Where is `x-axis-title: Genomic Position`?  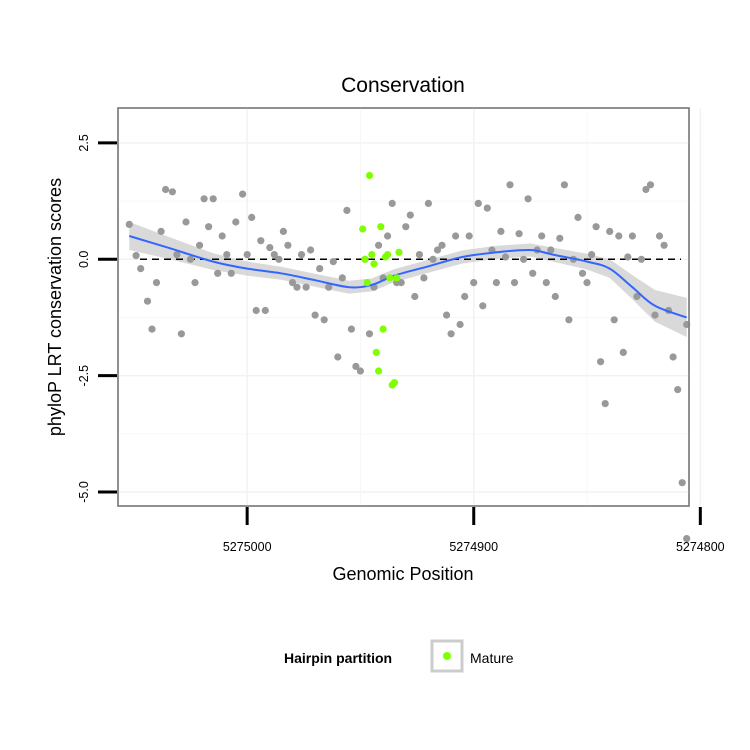 x-axis-title: Genomic Position is located at coordinates (402, 574).